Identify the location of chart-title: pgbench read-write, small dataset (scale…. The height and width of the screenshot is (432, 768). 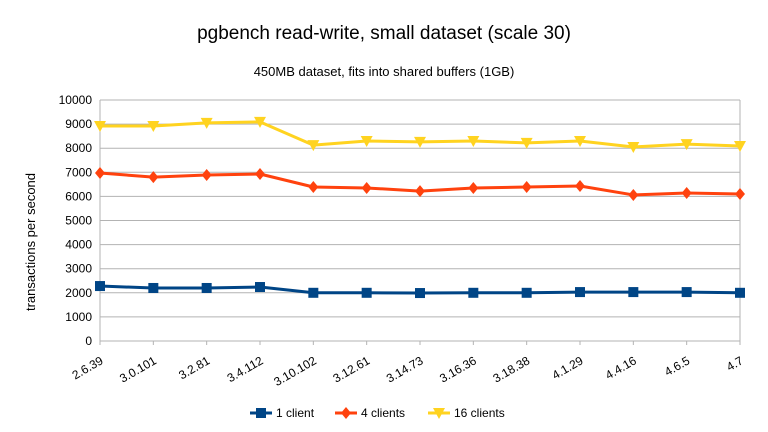
(384, 33).